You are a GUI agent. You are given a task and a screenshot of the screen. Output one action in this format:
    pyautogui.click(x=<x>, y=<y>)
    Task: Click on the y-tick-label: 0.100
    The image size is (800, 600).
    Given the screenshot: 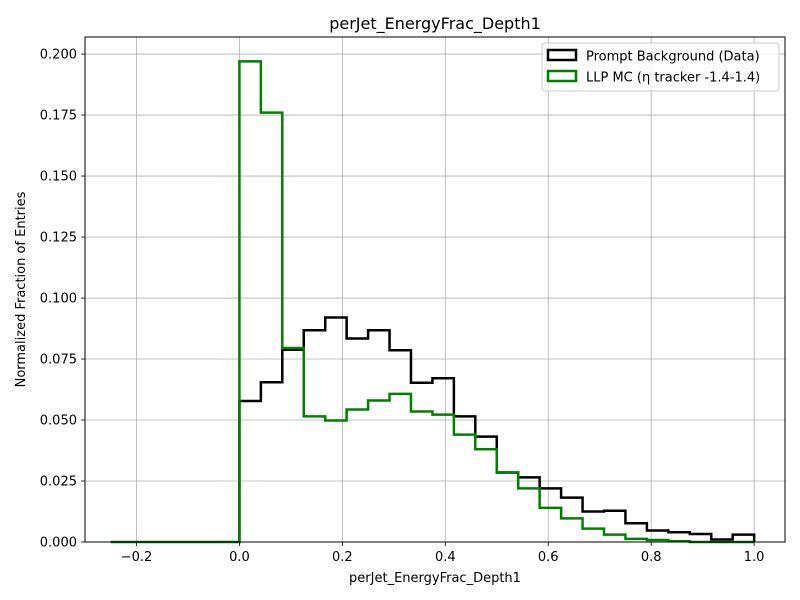 What is the action you would take?
    pyautogui.click(x=58, y=299)
    